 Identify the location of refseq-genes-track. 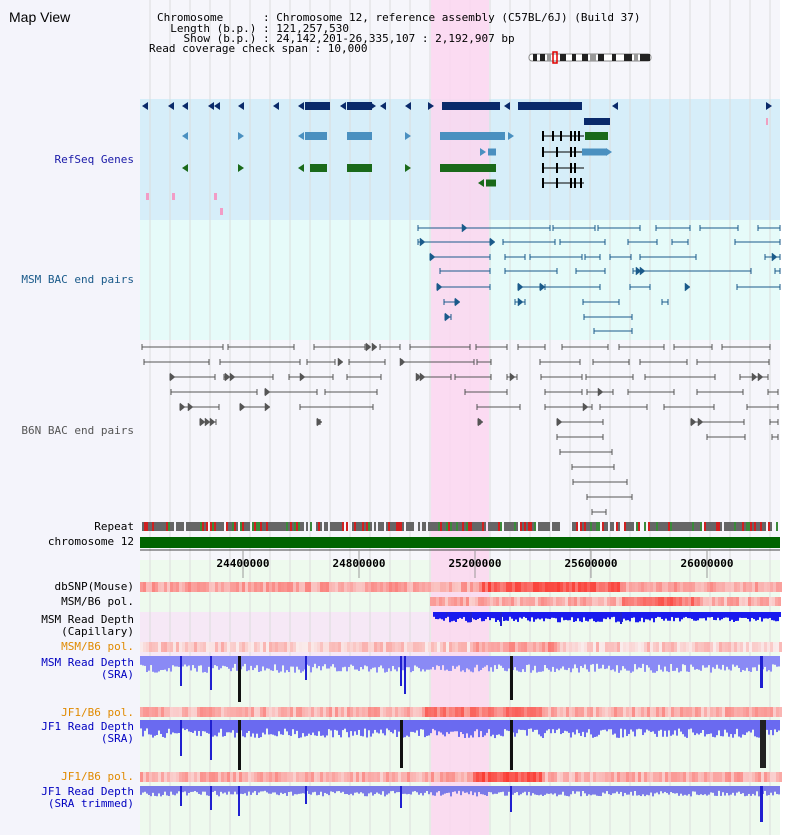
(457, 158).